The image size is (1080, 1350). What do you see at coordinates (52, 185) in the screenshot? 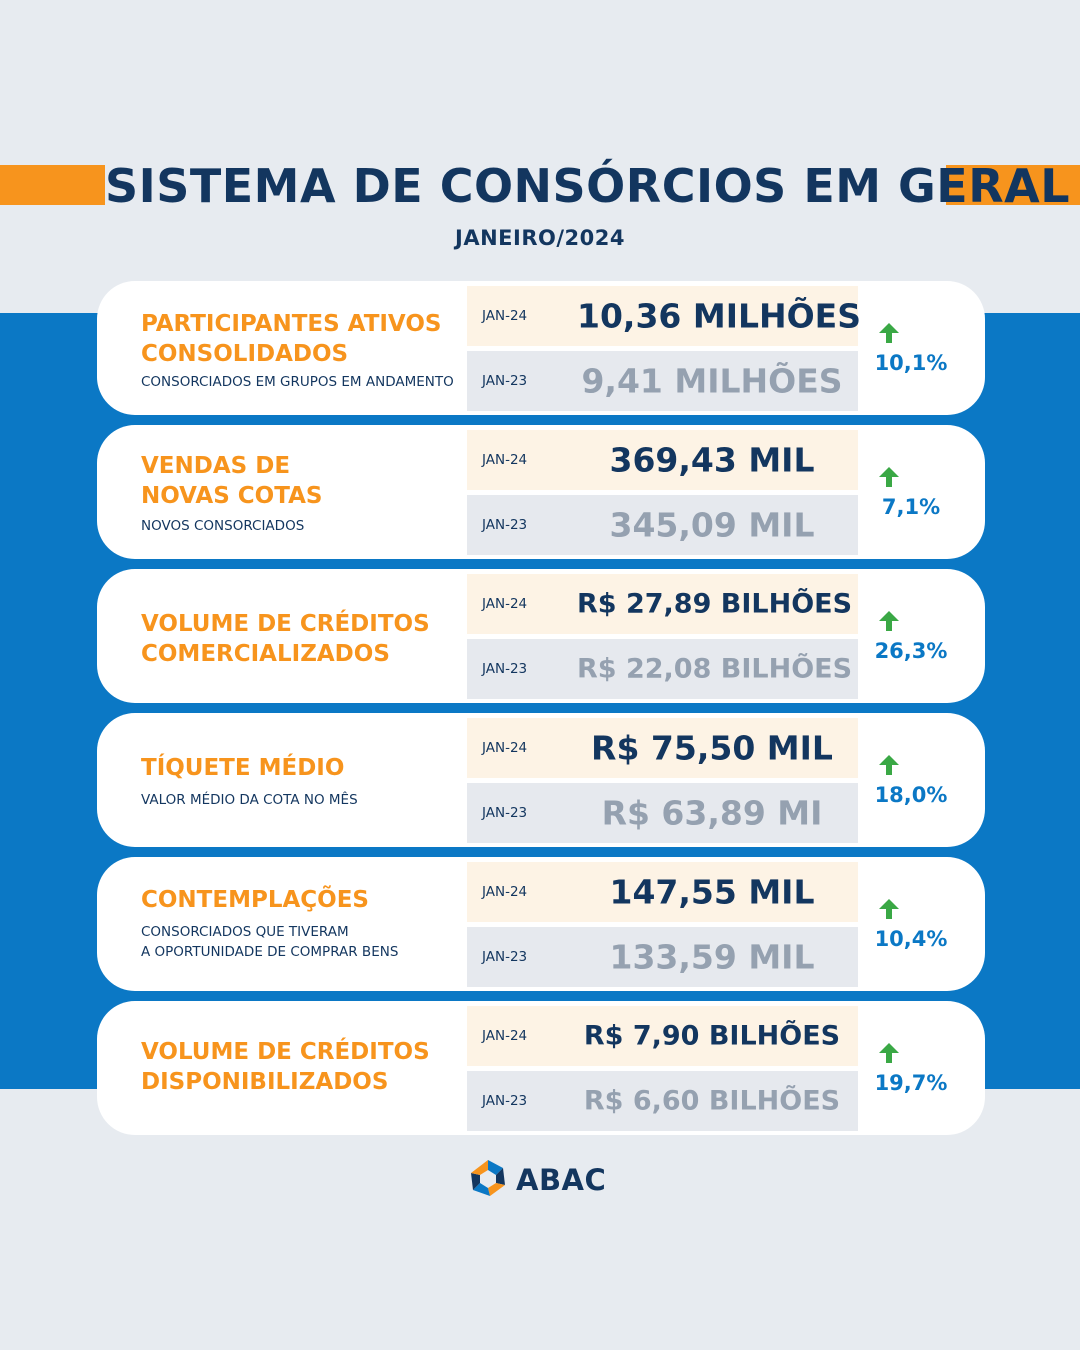
I see `title-accent-bar-left` at bounding box center [52, 185].